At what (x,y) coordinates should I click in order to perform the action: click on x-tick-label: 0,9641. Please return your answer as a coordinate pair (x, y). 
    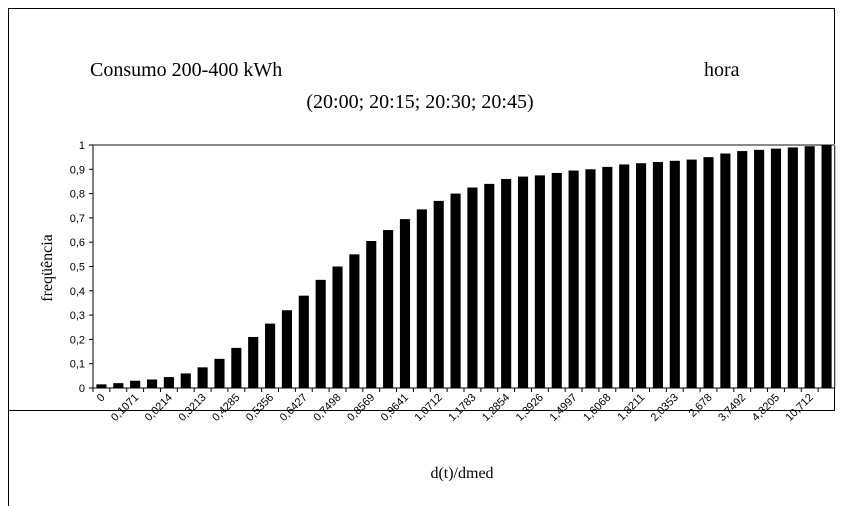
    Looking at the image, I should click on (395, 408).